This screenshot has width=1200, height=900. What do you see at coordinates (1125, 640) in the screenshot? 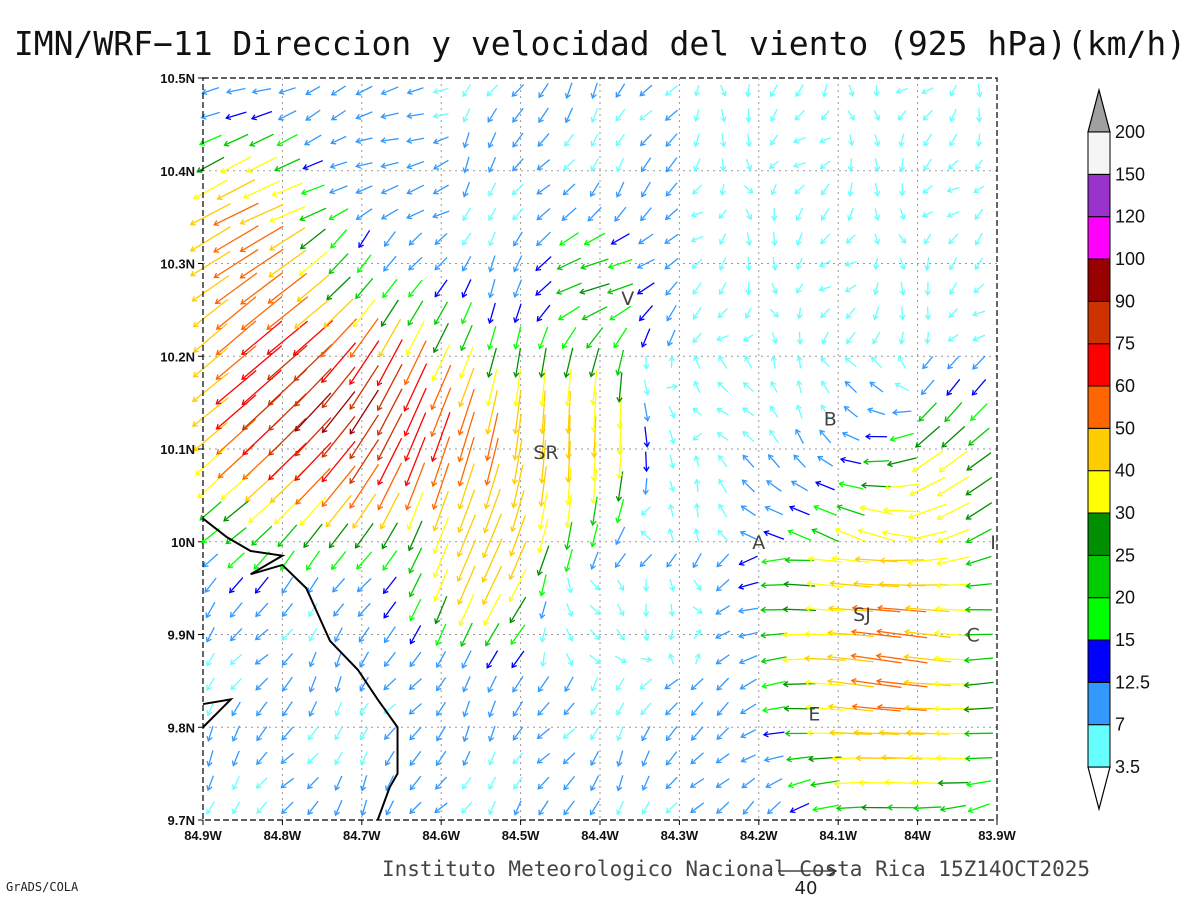
I see `colorbar-label: 15` at bounding box center [1125, 640].